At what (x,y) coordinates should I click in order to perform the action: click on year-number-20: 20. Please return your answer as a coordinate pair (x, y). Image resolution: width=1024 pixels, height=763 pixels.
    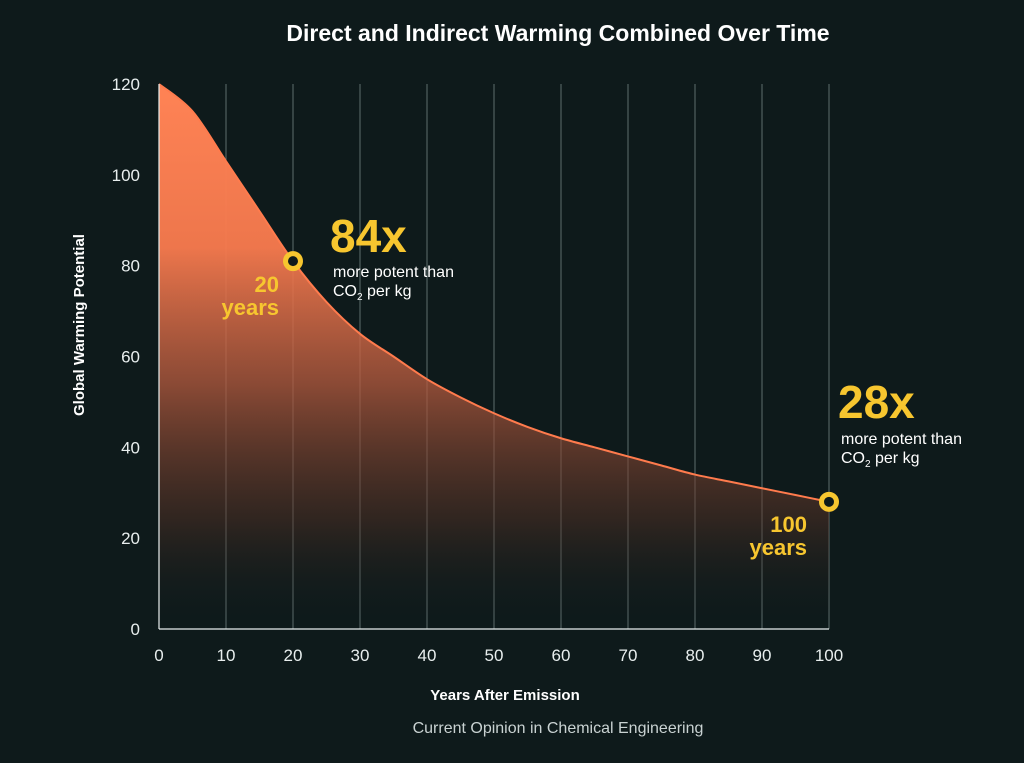
    Looking at the image, I should click on (267, 284).